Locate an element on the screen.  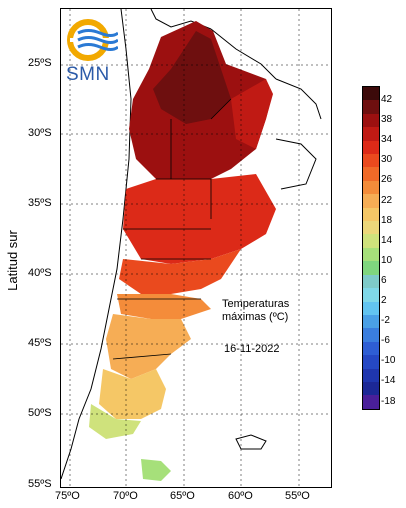
lat-tick-35: 35ºS is located at coordinates (40, 203).